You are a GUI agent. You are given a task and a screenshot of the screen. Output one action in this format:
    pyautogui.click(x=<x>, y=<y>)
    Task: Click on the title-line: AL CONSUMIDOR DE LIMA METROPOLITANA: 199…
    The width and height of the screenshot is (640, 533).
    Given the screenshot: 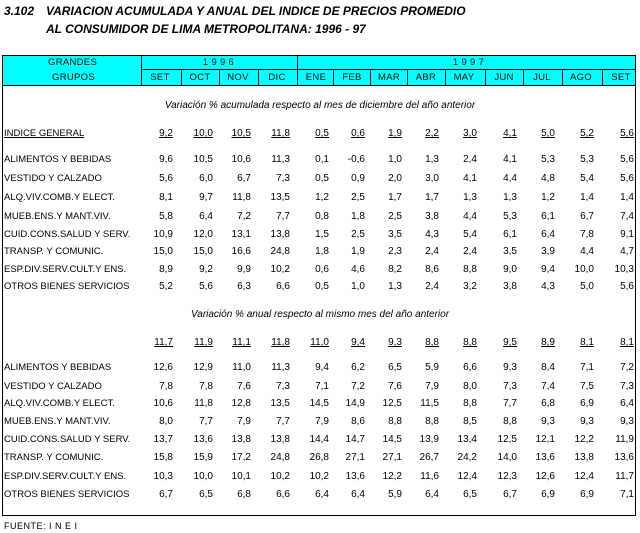 What is the action you would take?
    pyautogui.click(x=206, y=29)
    